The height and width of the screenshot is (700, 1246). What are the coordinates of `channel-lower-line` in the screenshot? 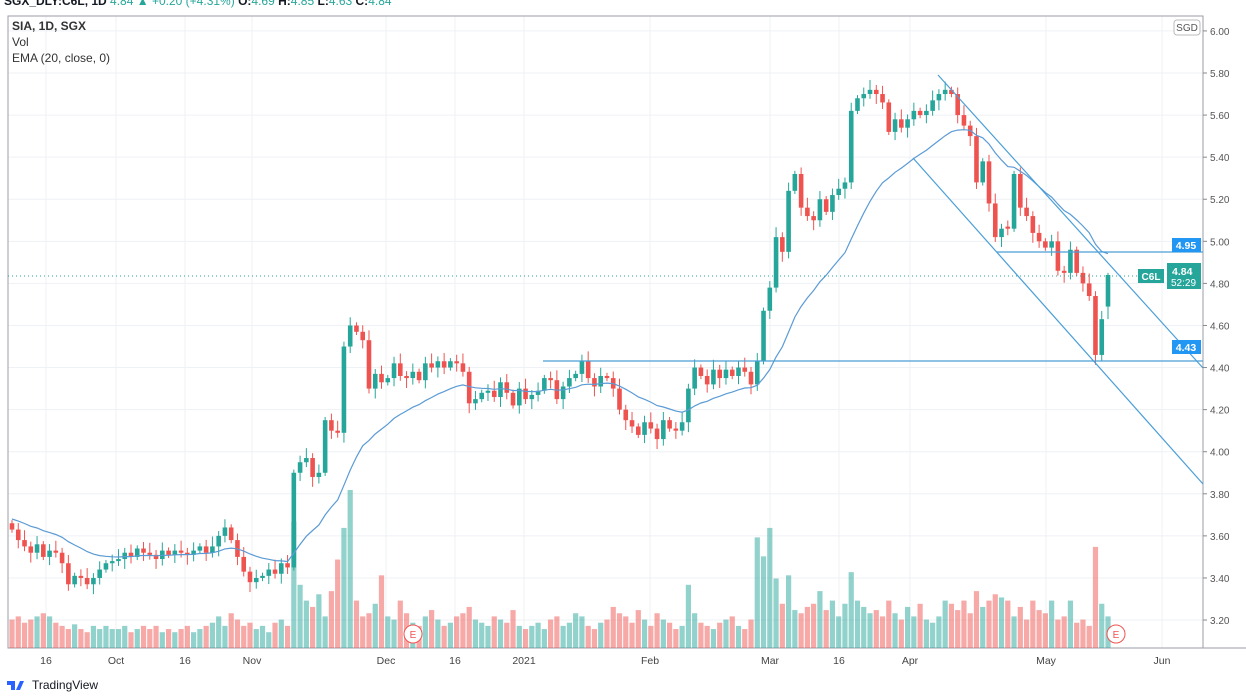 It's located at (1058, 321).